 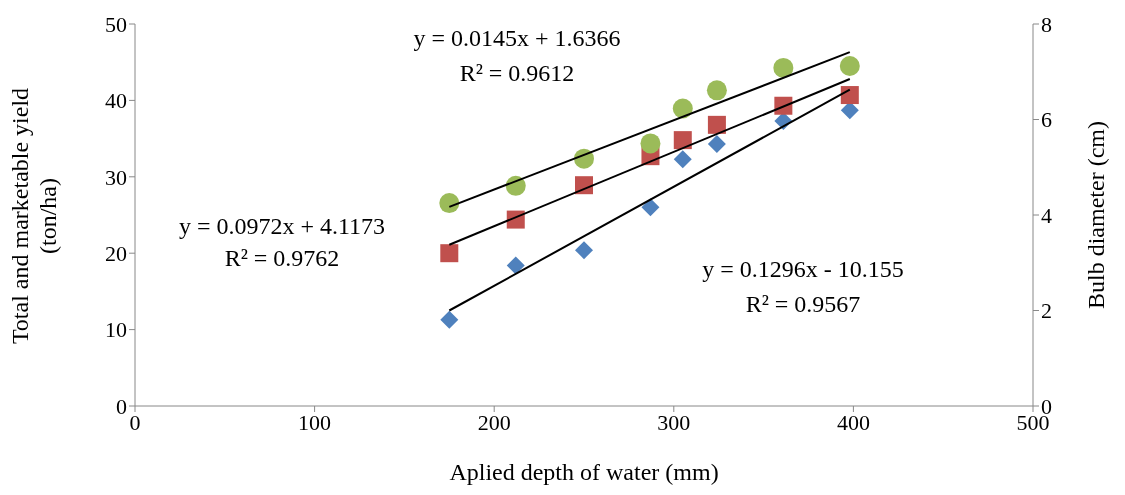 What do you see at coordinates (584, 472) in the screenshot?
I see `x-axis-title: Aplied depth of water (mm)` at bounding box center [584, 472].